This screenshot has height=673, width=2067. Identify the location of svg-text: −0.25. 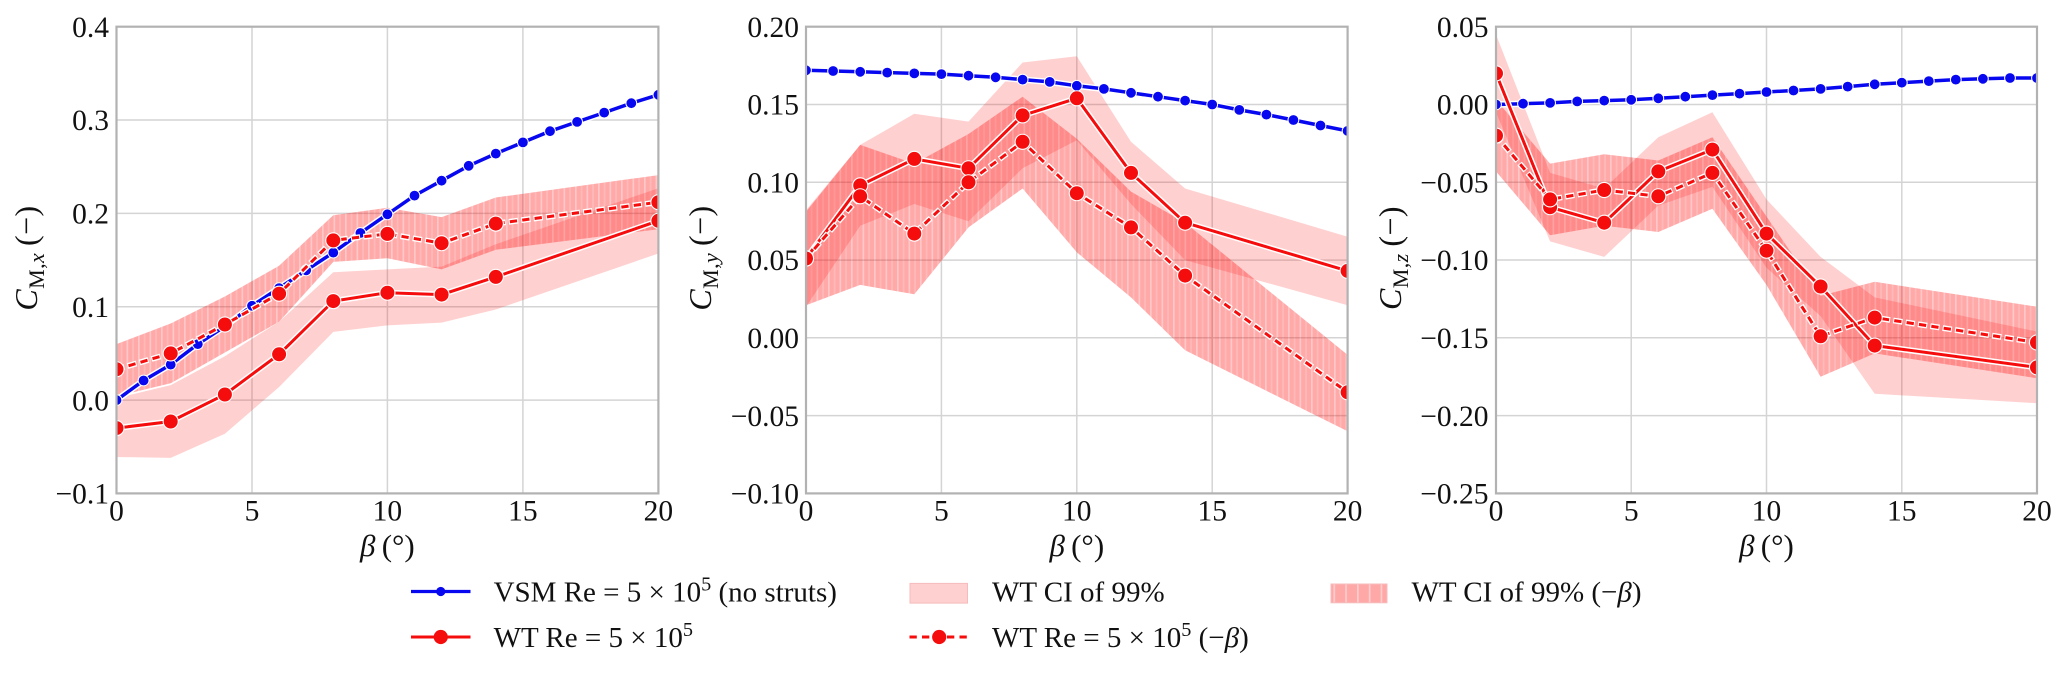
(1454, 495).